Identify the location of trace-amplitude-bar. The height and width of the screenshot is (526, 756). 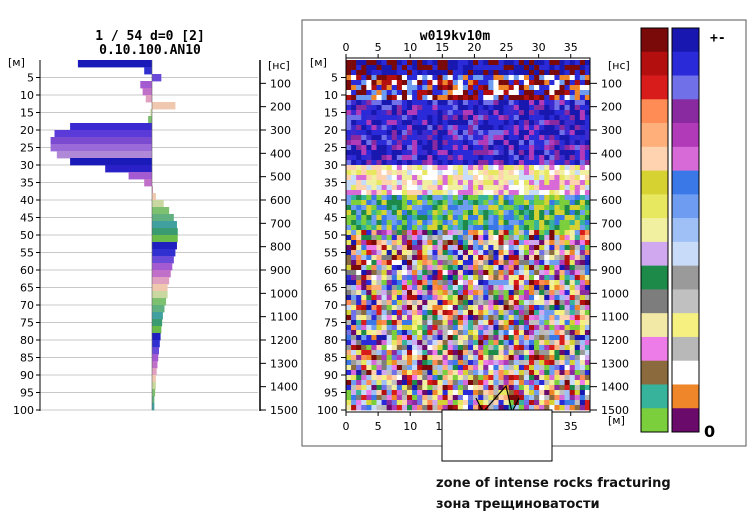
(154, 197).